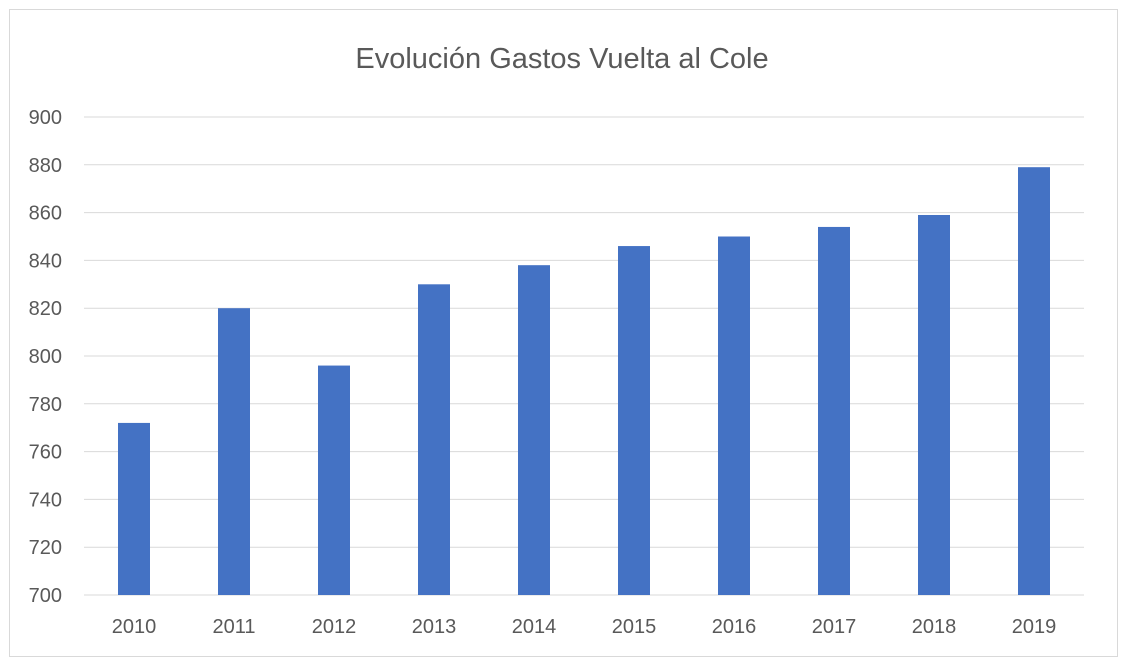 This screenshot has width=1130, height=670. What do you see at coordinates (45, 405) in the screenshot?
I see `y-tick-label: 780` at bounding box center [45, 405].